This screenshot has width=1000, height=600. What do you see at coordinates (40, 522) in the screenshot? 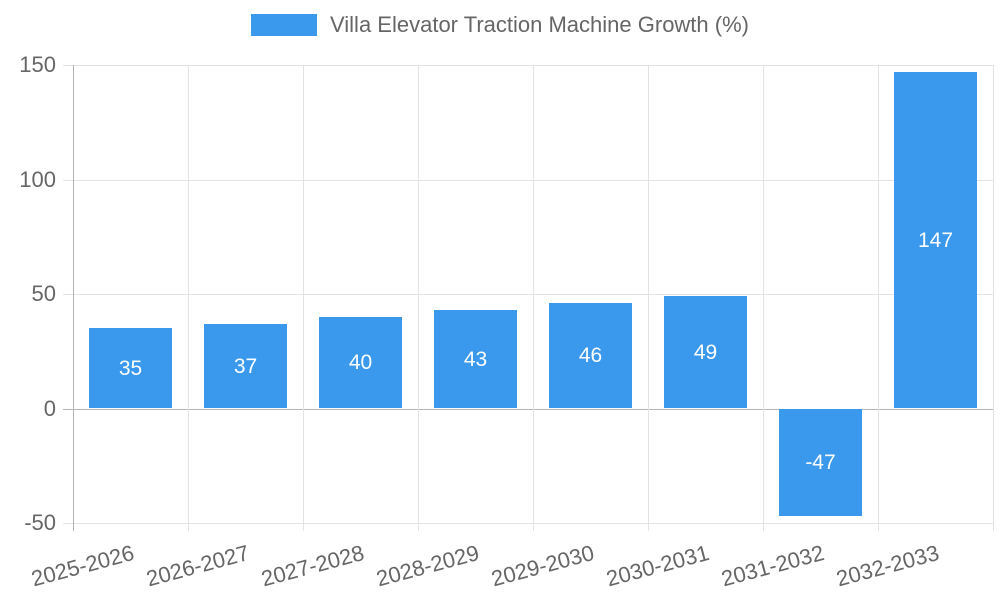
I see `y-axis-label: -50` at bounding box center [40, 522].